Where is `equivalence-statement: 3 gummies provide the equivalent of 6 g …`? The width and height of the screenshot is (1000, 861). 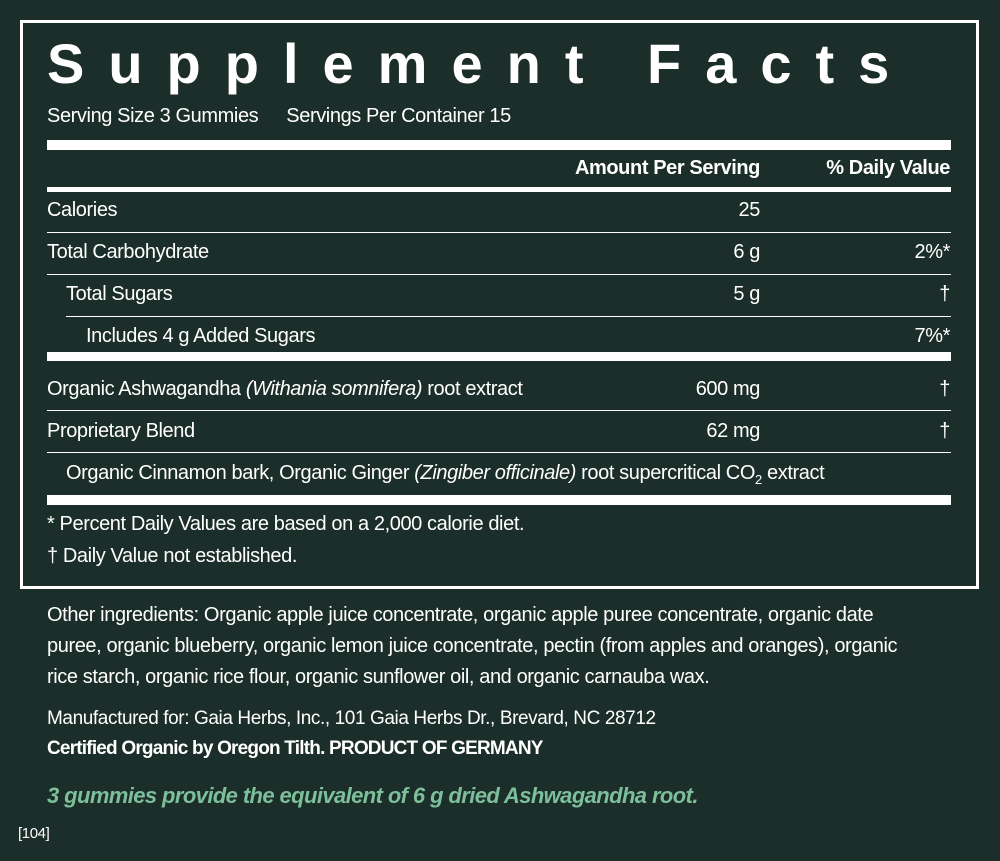 equivalence-statement: 3 gummies provide the equivalent of 6 g … is located at coordinates (372, 795).